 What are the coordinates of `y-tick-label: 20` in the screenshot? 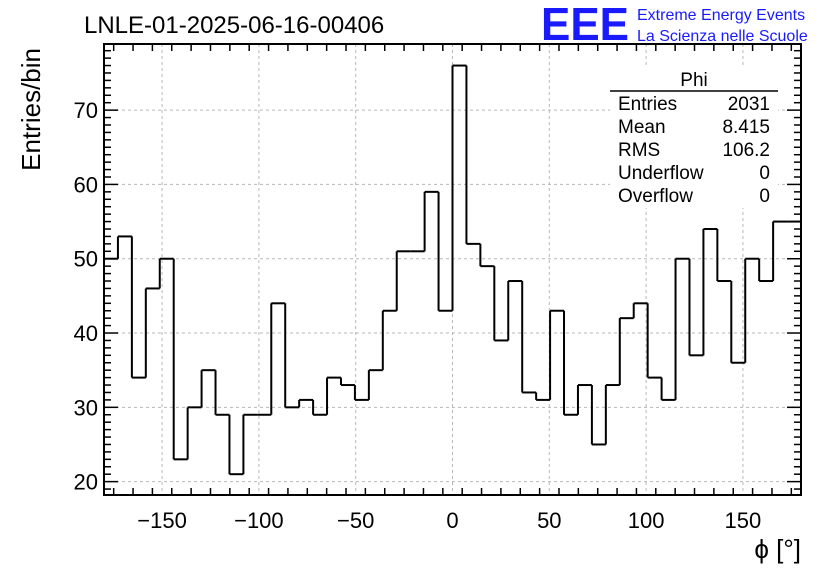 It's located at (86, 482).